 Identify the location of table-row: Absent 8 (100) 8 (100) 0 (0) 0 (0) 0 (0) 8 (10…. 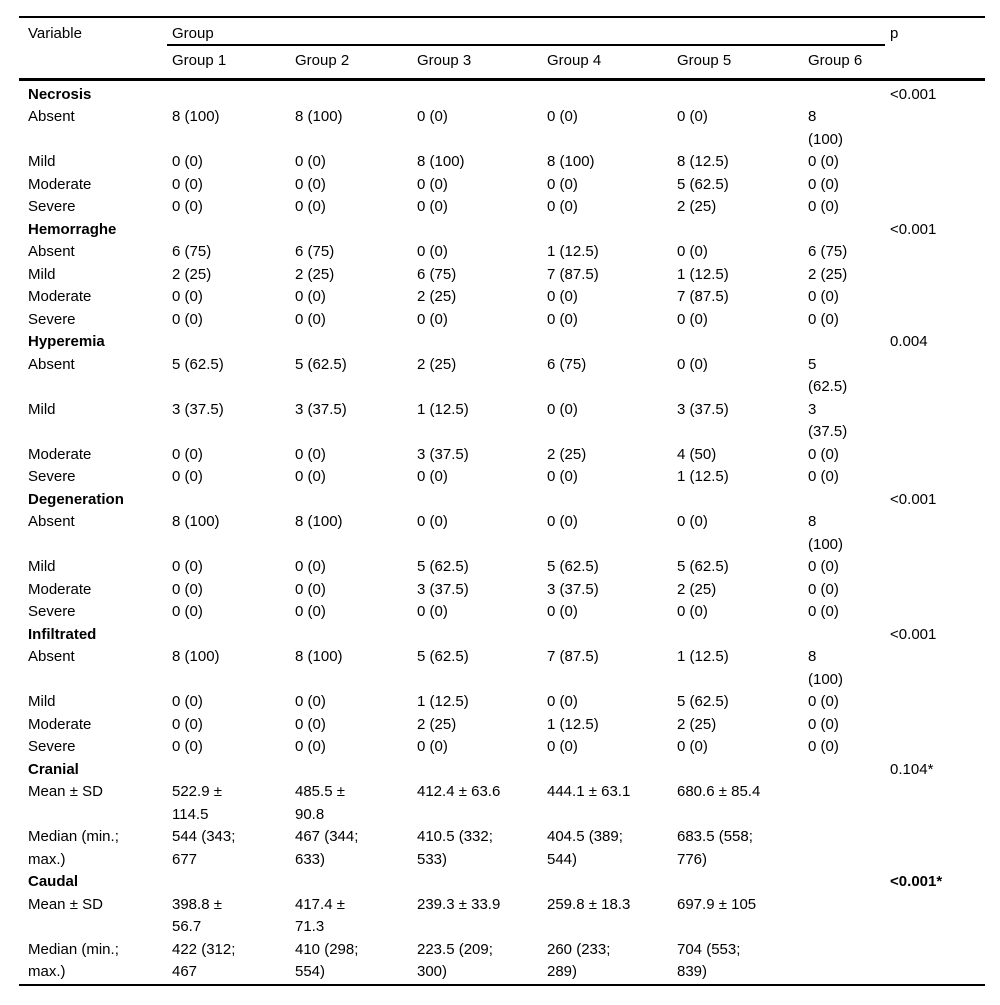
(502, 533).